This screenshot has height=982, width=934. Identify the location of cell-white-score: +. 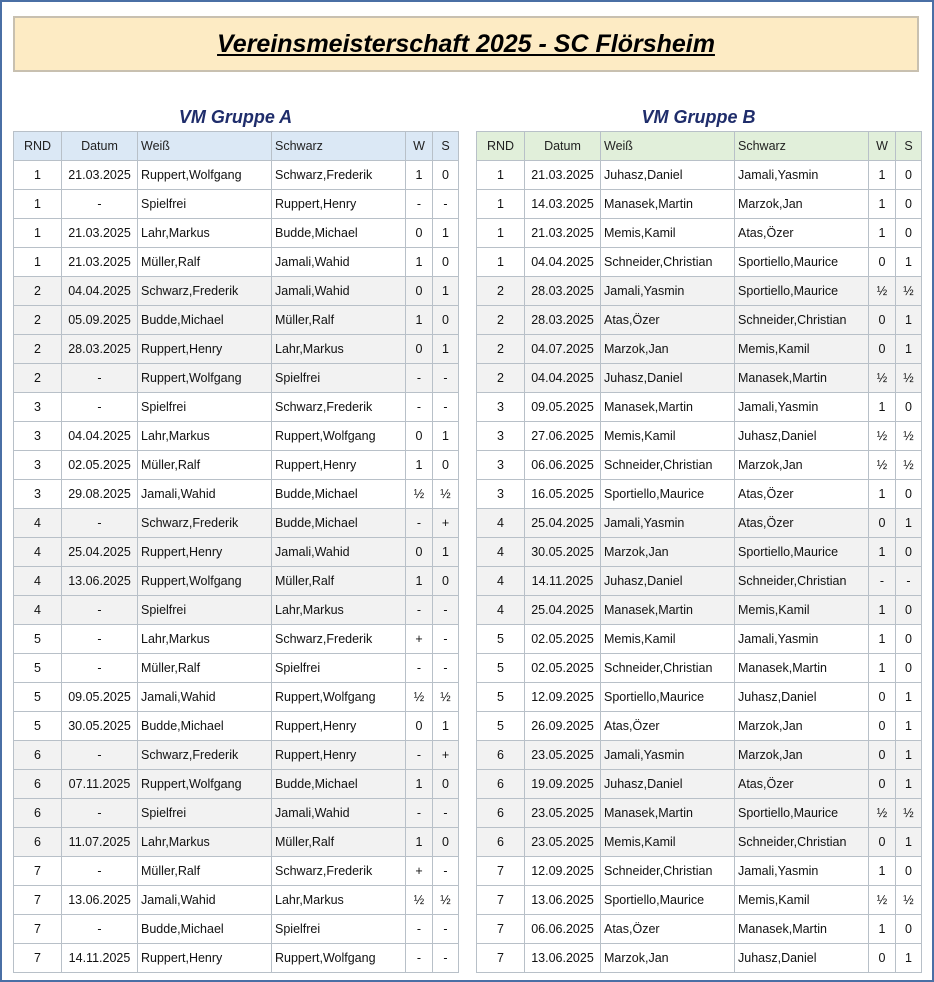
(419, 871).